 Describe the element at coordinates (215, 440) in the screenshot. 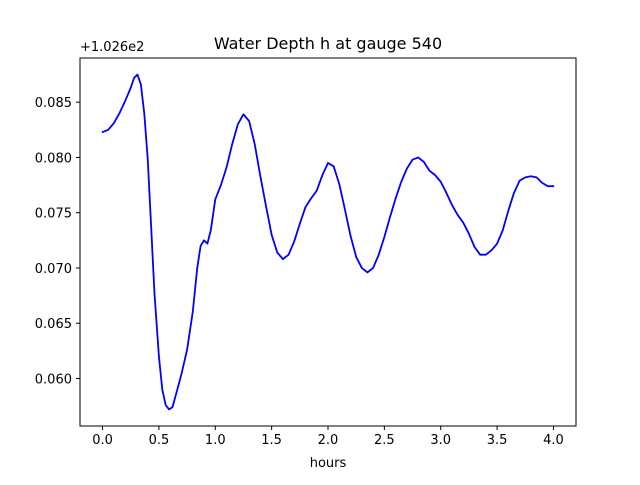

I see `x-tick-label: 1.0` at that location.